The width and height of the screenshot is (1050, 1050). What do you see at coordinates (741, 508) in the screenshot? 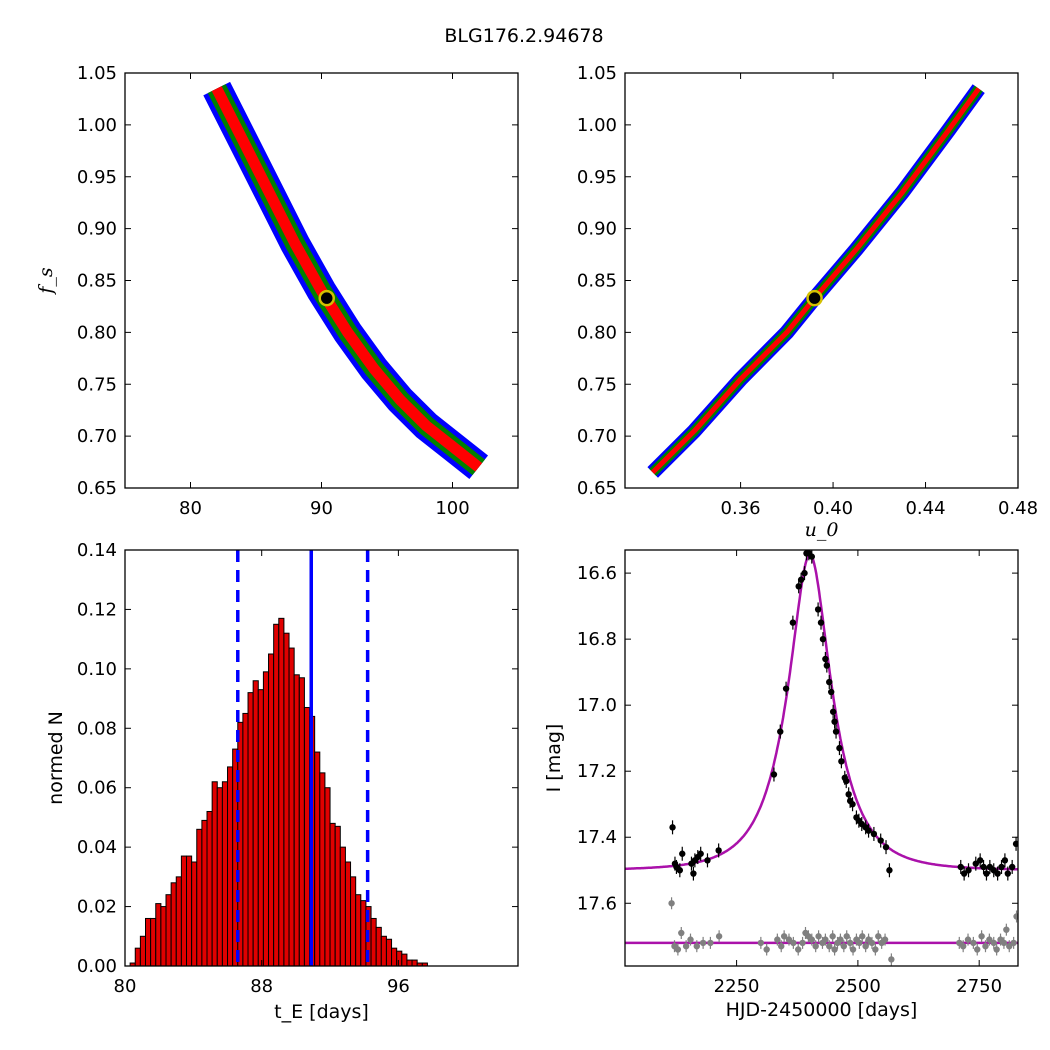
I see `x-tick-label: 0.36` at bounding box center [741, 508].